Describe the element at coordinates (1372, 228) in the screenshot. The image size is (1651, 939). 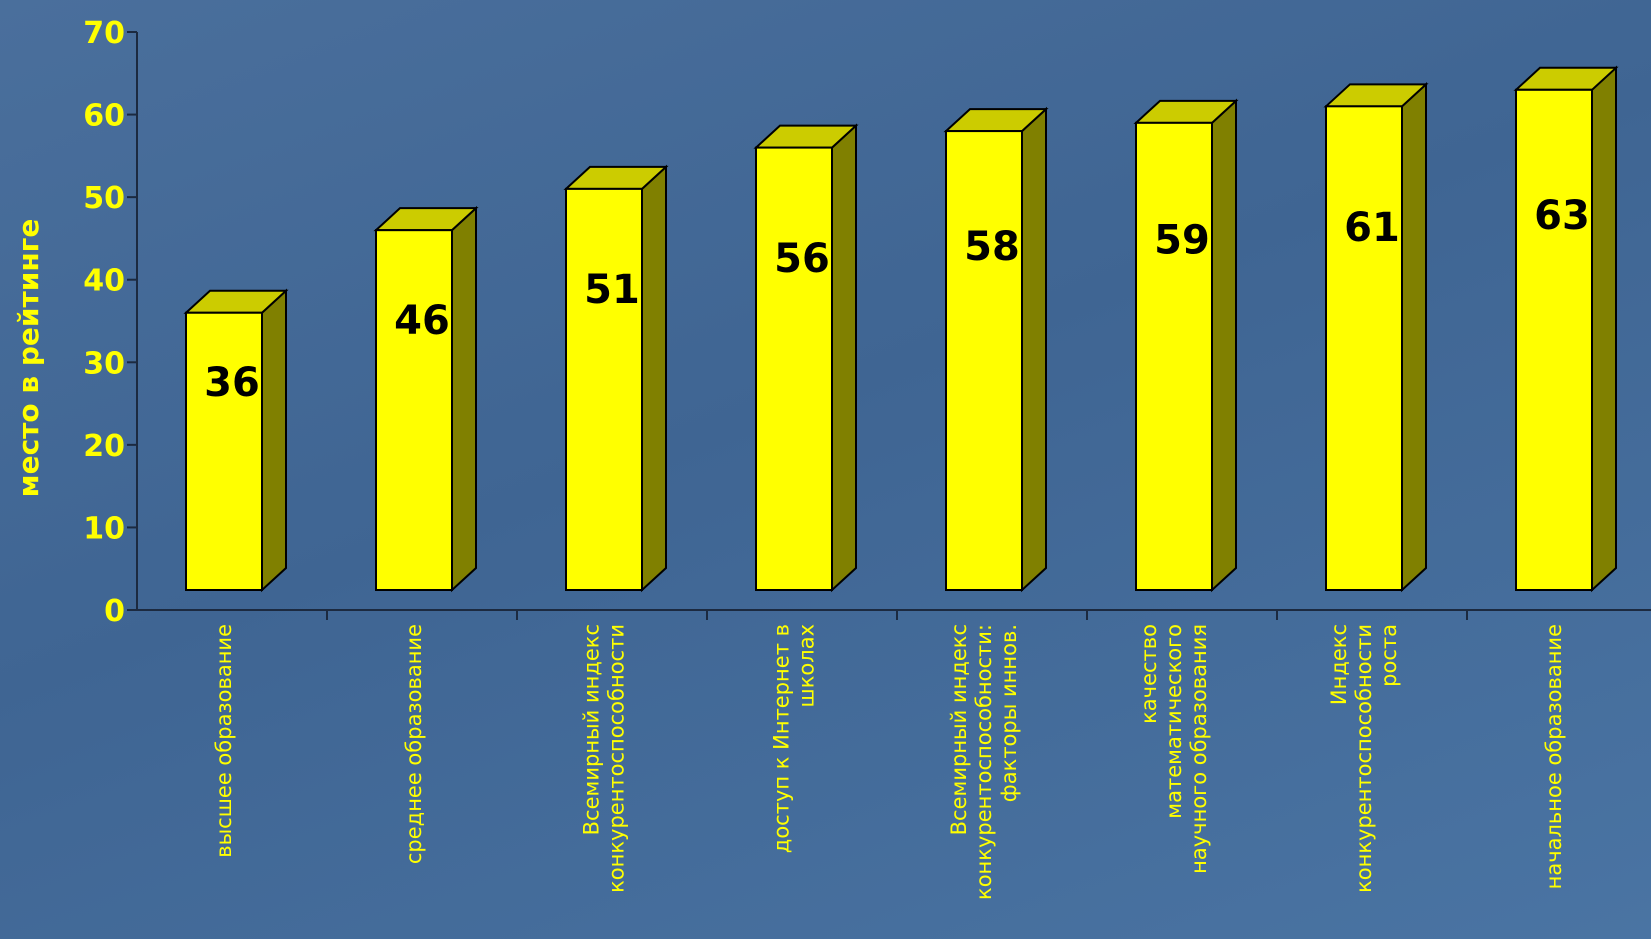
I see `data-label: 61` at that location.